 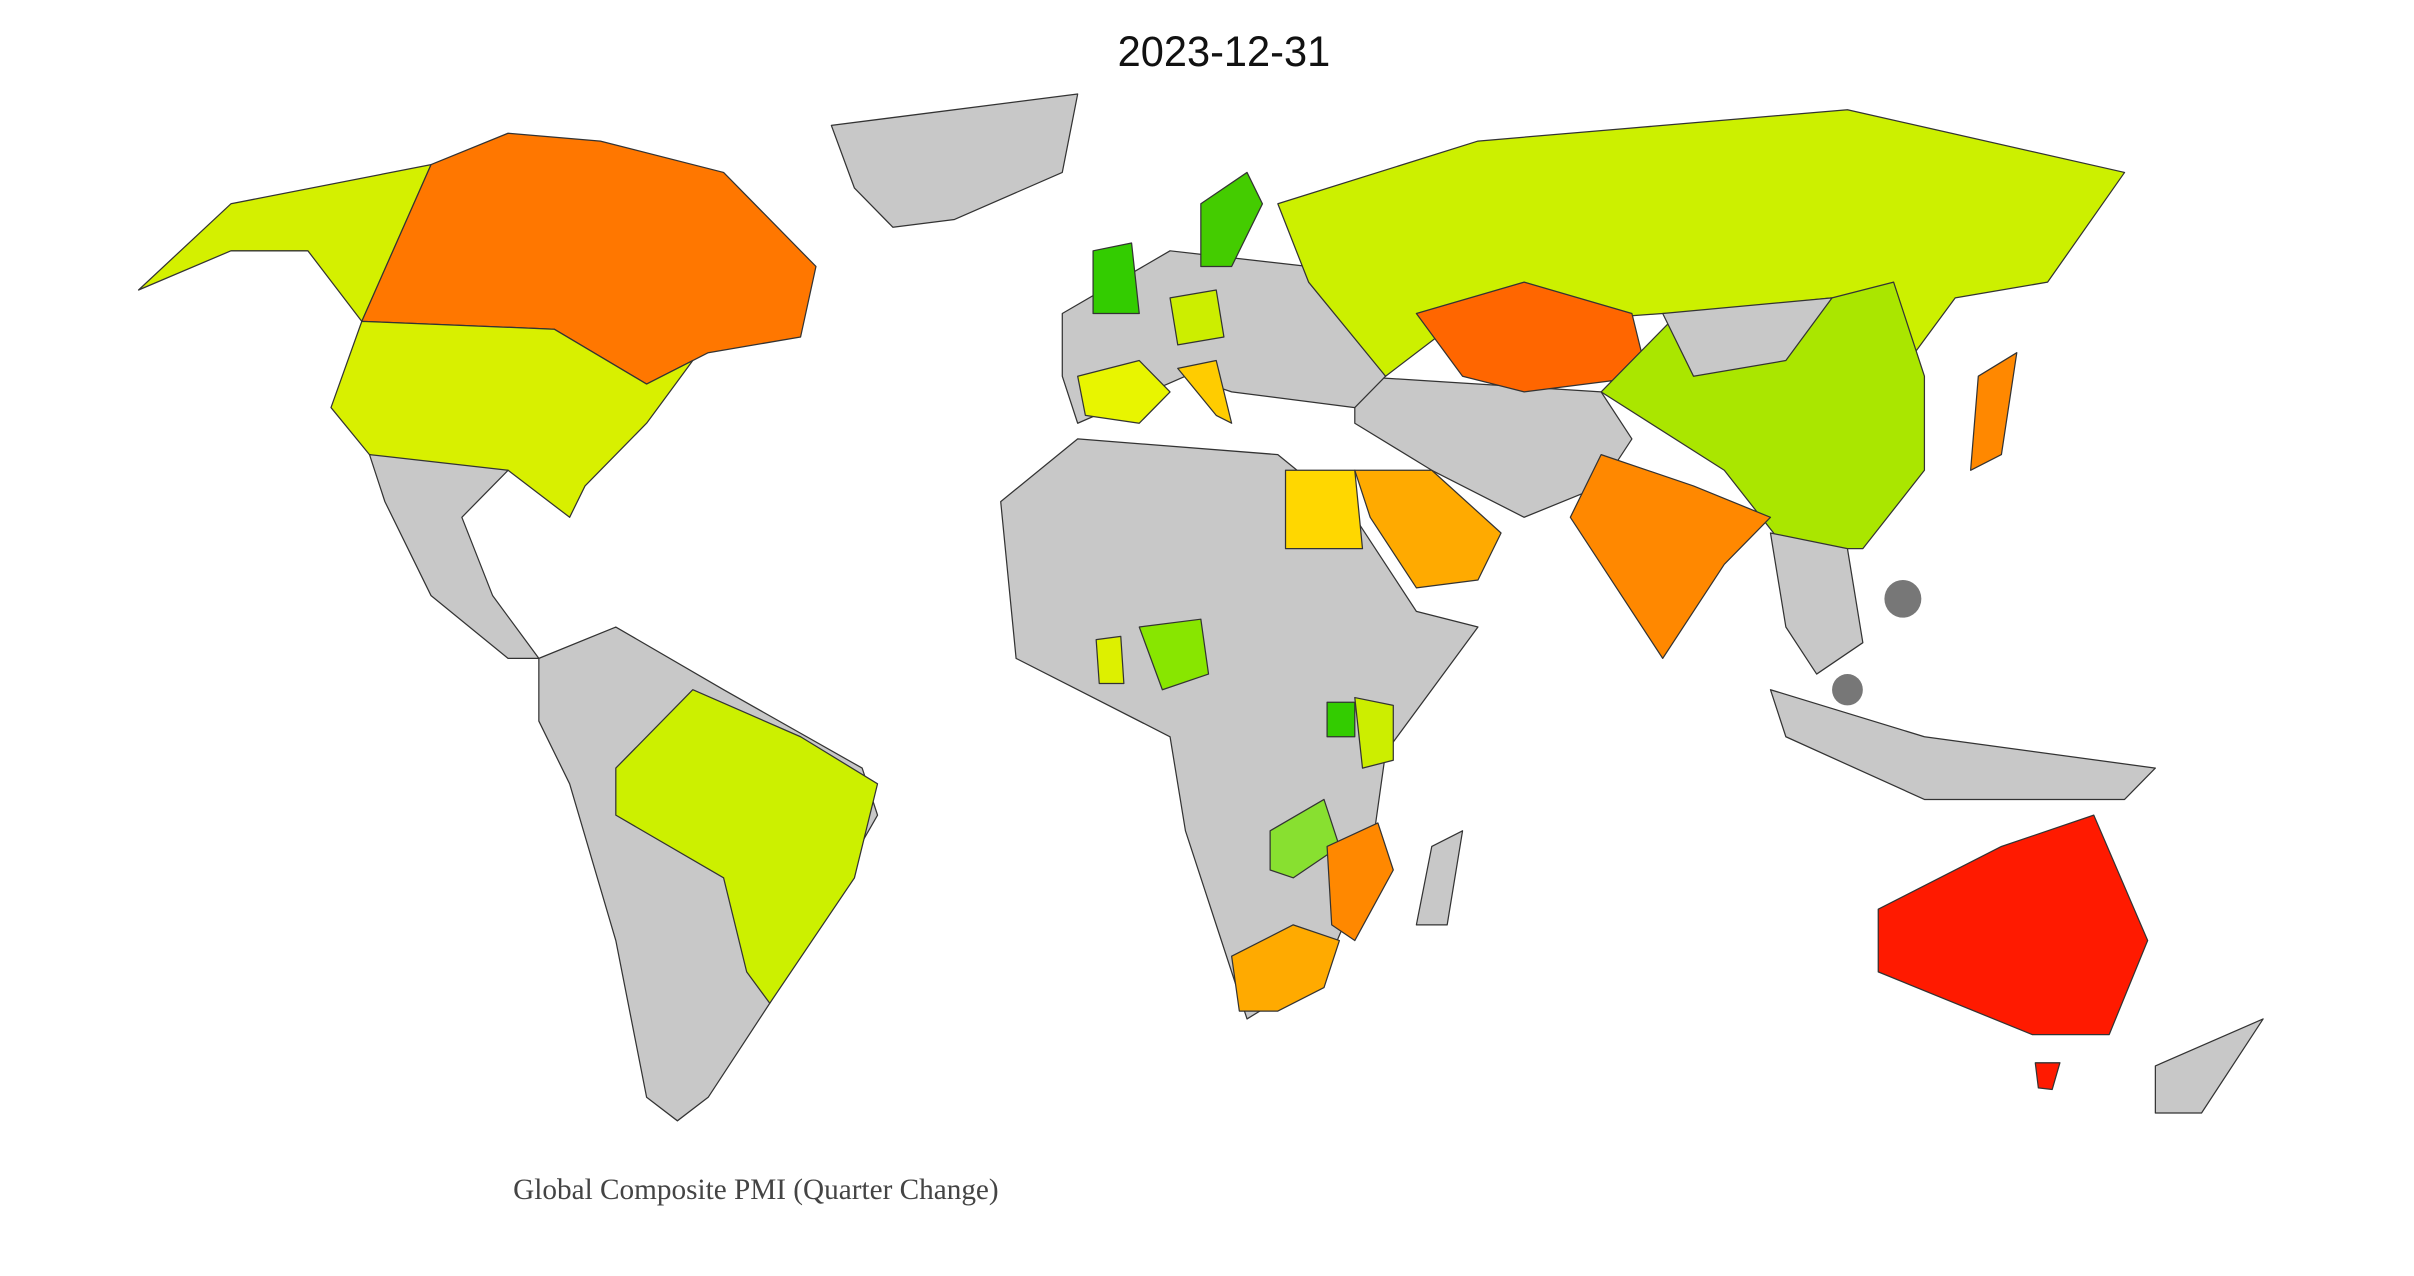 I want to click on map-title: 2023-12-31, so click(x=1224, y=50).